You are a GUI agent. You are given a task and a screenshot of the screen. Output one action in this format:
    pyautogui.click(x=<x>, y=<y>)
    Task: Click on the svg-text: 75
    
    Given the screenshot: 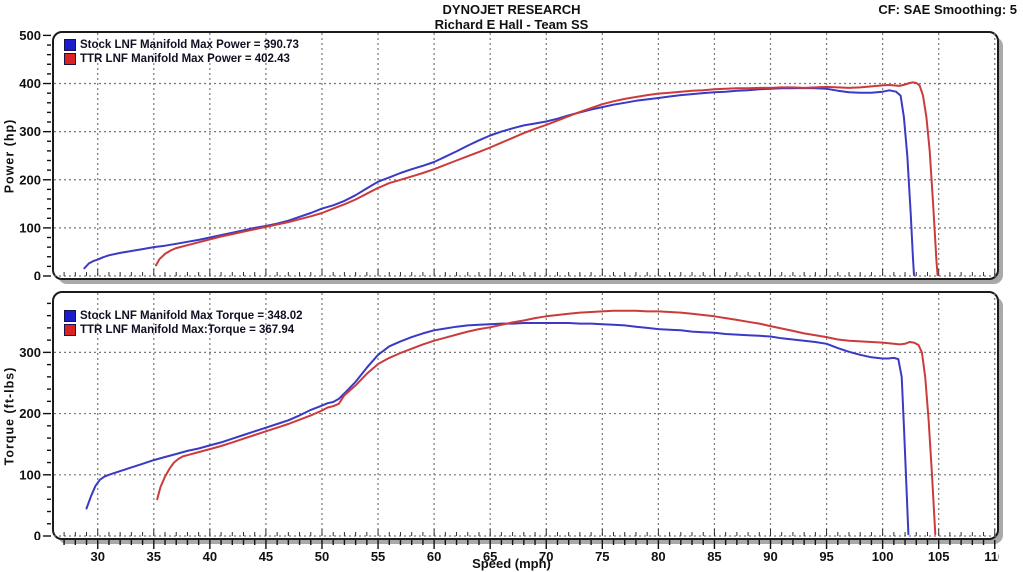 What is the action you would take?
    pyautogui.click(x=602, y=556)
    